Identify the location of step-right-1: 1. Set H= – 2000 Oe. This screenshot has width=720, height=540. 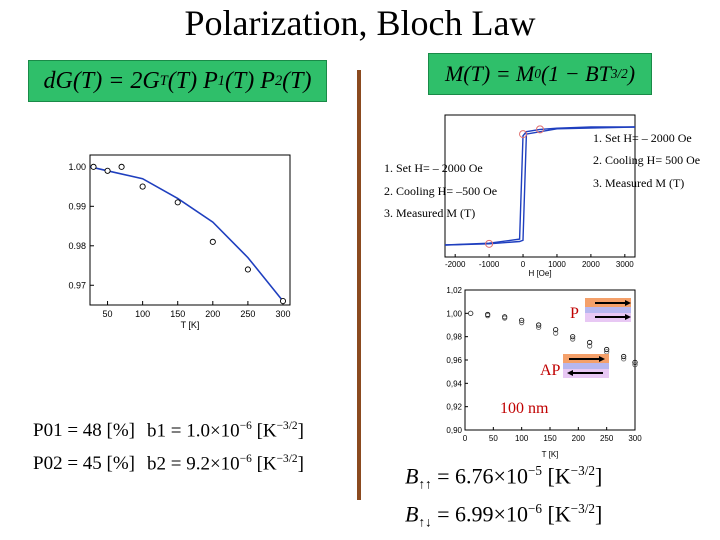
(642, 138).